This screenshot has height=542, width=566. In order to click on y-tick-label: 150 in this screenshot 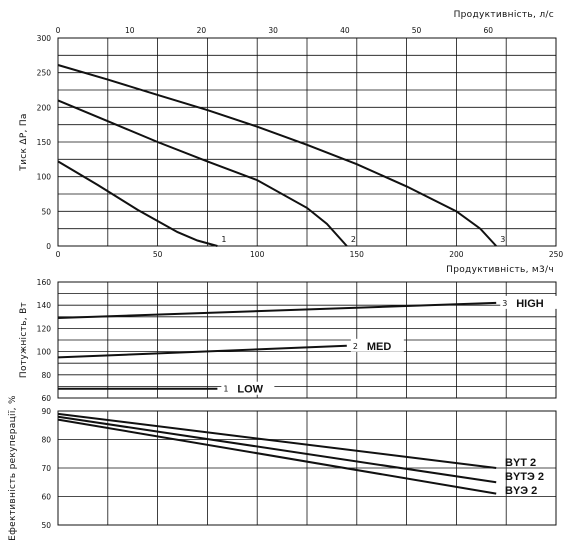, I will do `click(44, 142)`.